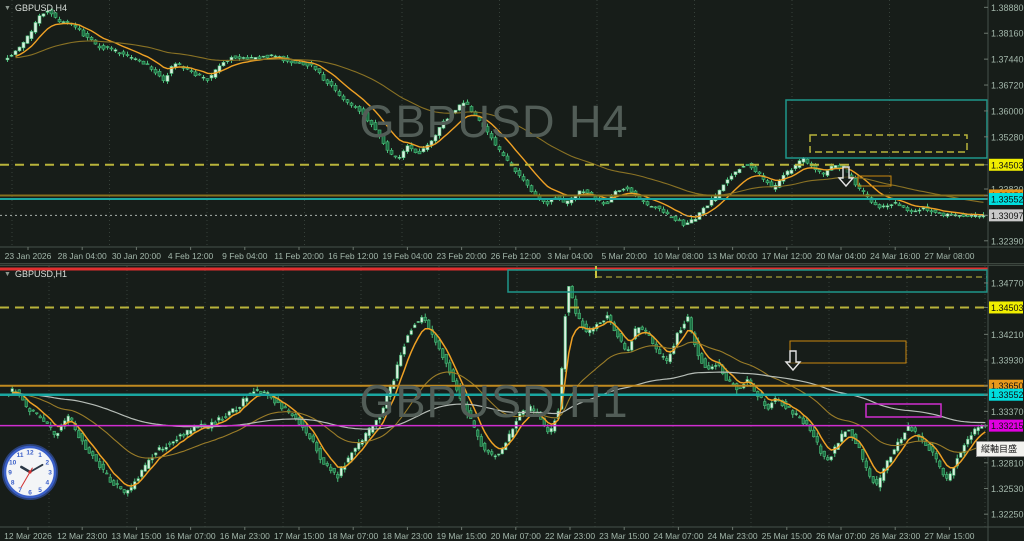 The image size is (1024, 541). Describe the element at coordinates (48, 463) in the screenshot. I see `svg-text: 2` at that location.